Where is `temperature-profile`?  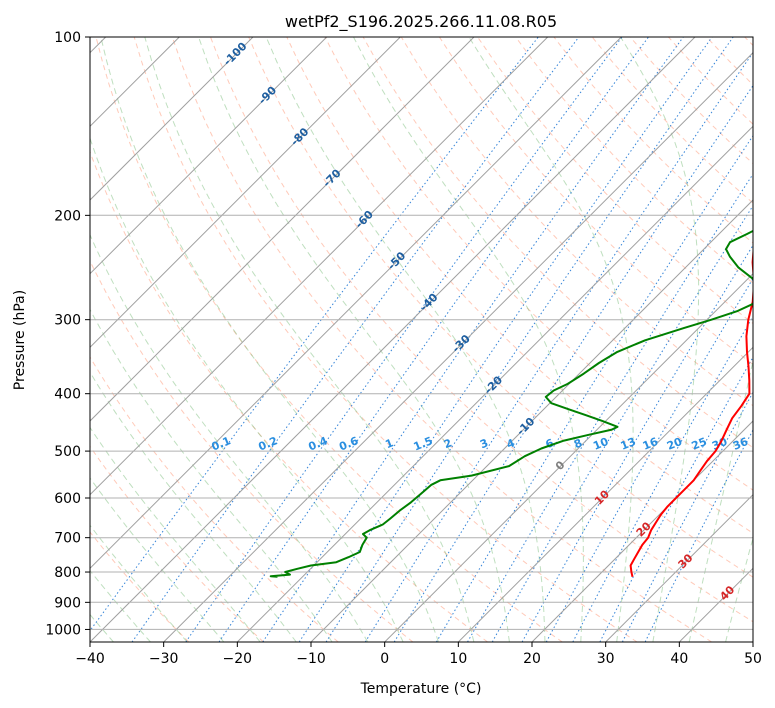 temperature-profile is located at coordinates (691, 411).